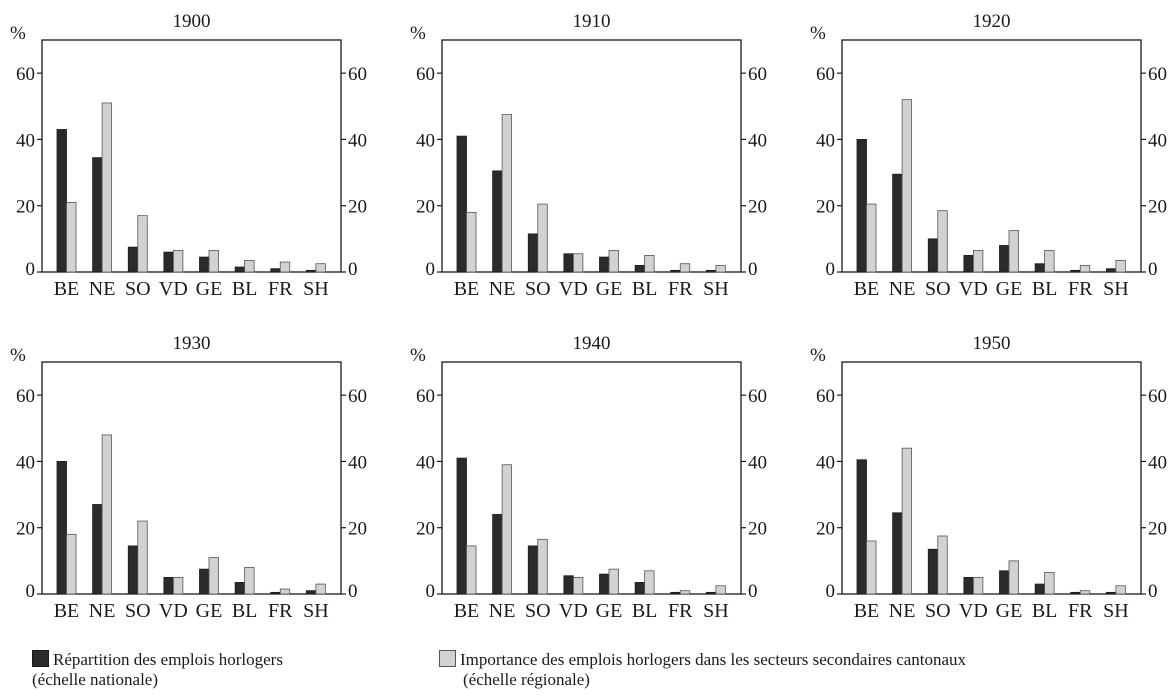 The image size is (1170, 697). I want to click on bar-bl-regional, so click(249, 581).